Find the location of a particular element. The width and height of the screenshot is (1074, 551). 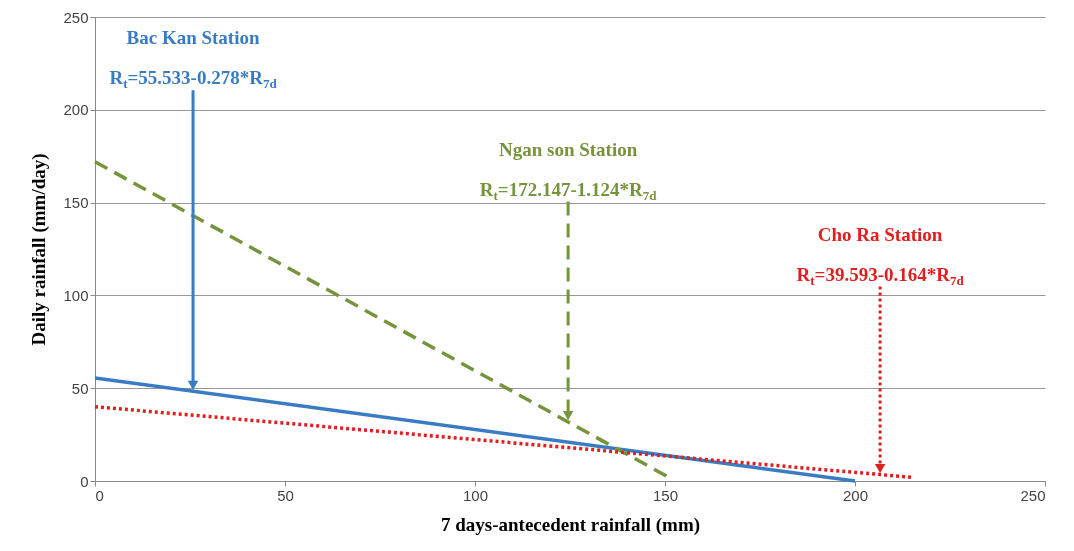

x-axis-title: 7 days-antecedent rainfall (mm) is located at coordinates (570, 524).